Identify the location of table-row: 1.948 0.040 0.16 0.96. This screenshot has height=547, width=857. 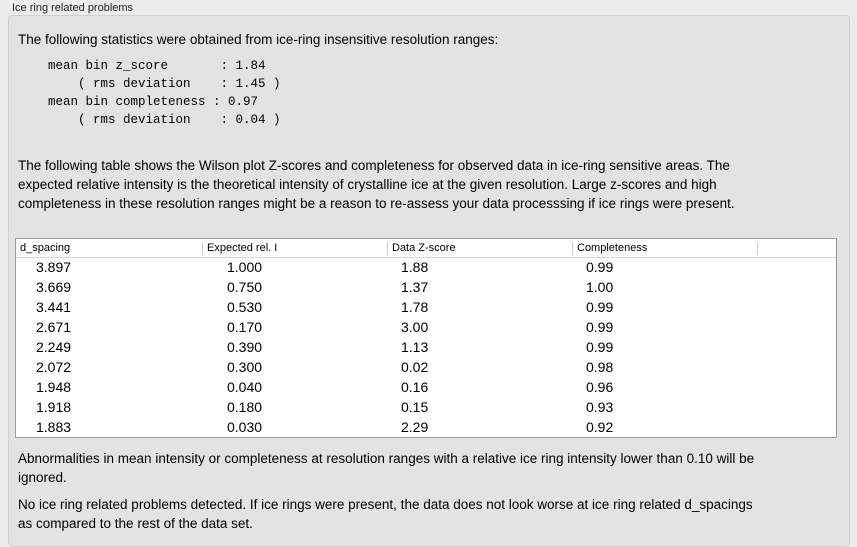
(426, 388).